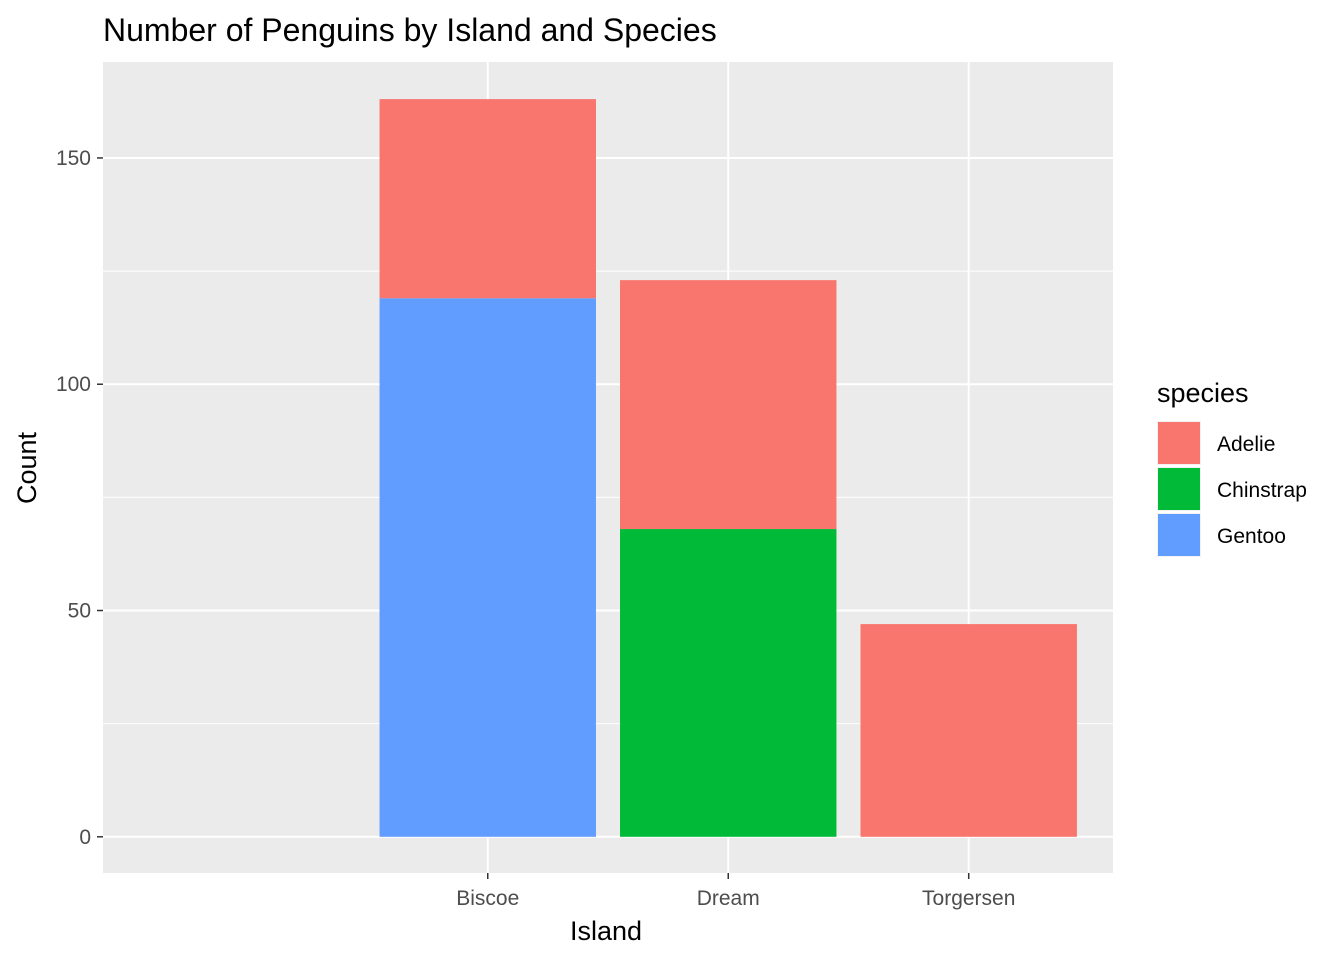 This screenshot has width=1344, height=960. Describe the element at coordinates (1251, 536) in the screenshot. I see `legend-label-gentoo: Gentoo` at that location.